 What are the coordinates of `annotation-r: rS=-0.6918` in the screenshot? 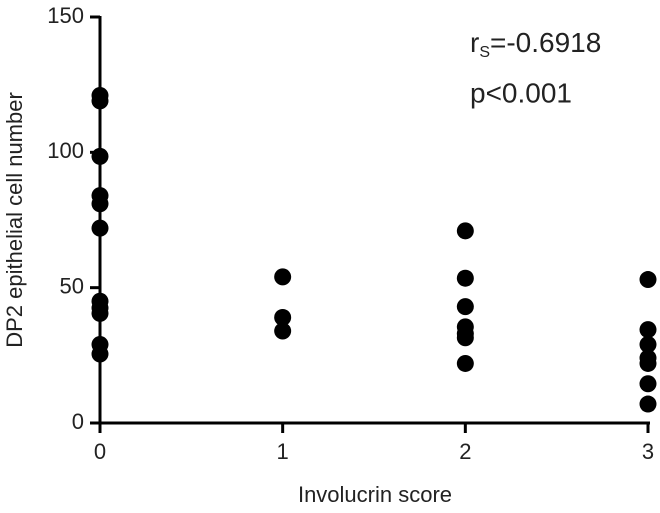 It's located at (535, 44).